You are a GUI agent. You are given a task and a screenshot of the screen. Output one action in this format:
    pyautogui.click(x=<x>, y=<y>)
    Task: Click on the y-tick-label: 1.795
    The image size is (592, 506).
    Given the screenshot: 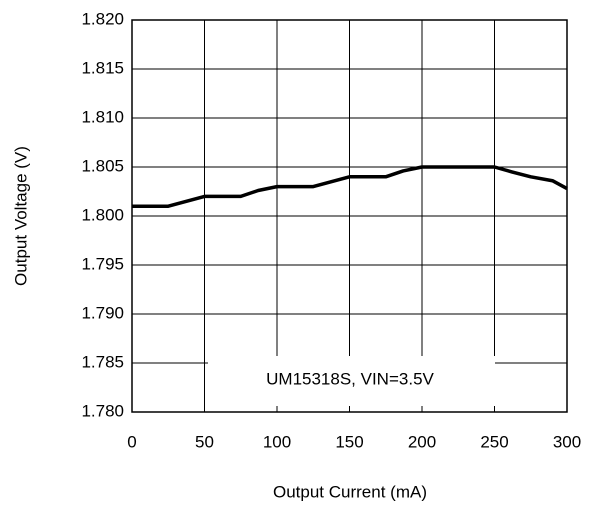 What is the action you would take?
    pyautogui.click(x=102, y=263)
    